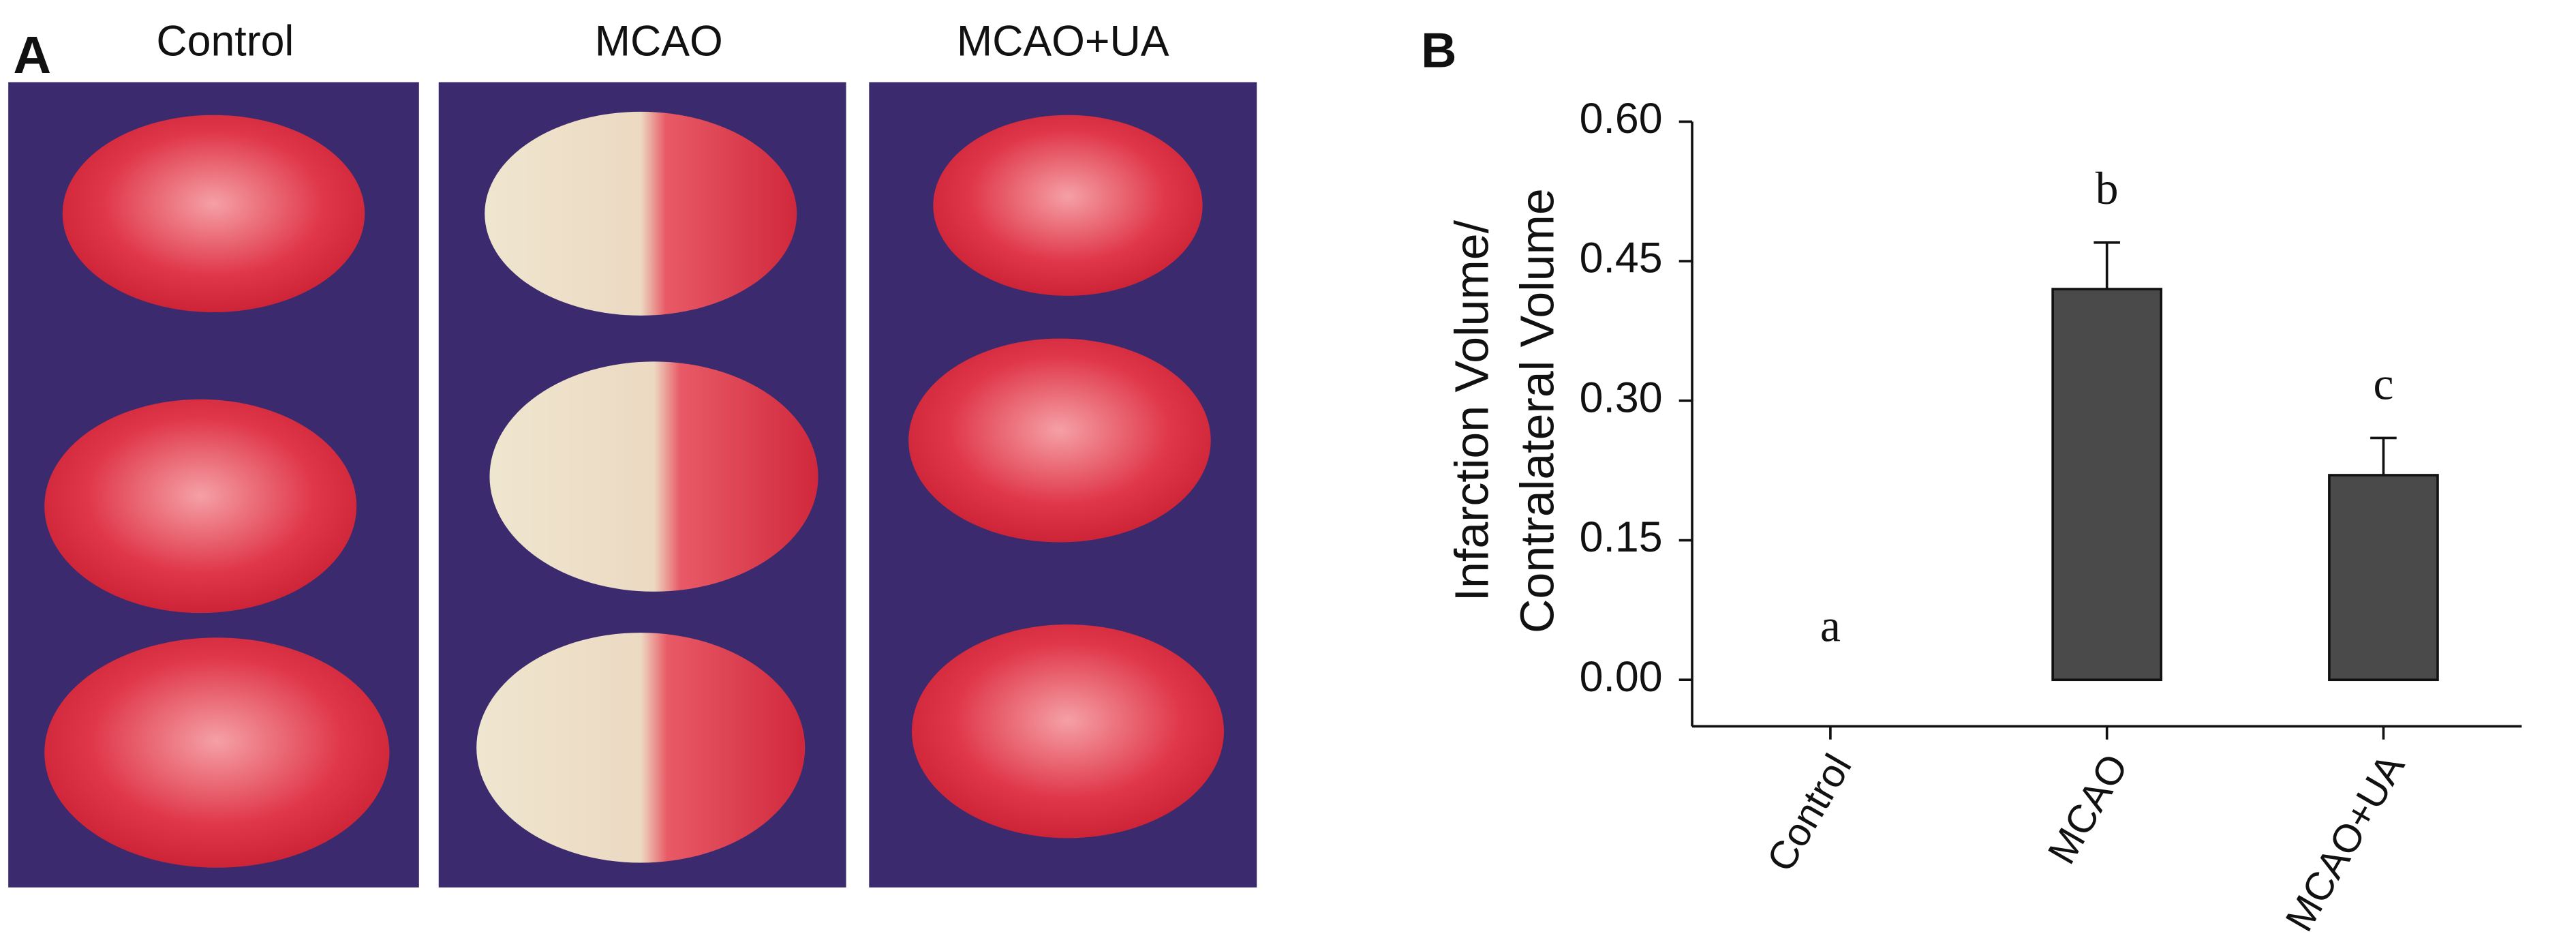 This screenshot has width=2576, height=951. I want to click on y-tick-label: 0.00, so click(1621, 677).